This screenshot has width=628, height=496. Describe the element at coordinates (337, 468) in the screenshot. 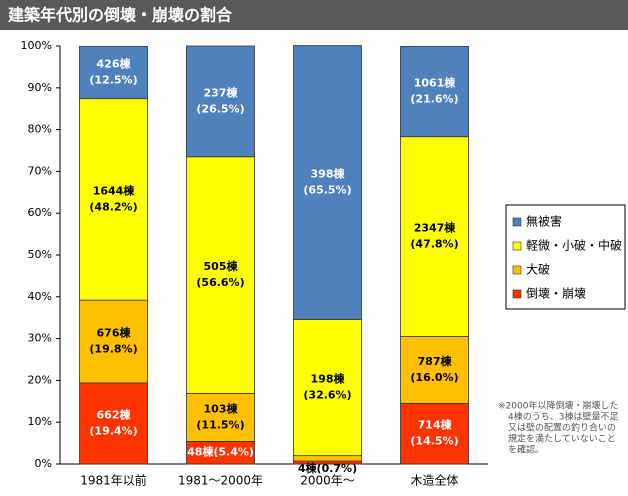

I see `value-label: (0.7%)` at that location.